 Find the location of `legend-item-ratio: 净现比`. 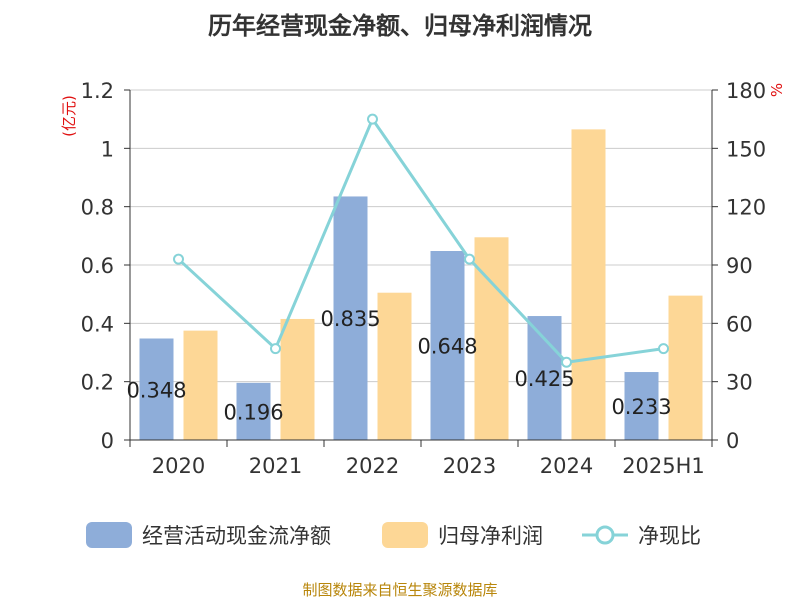

legend-item-ratio: 净现比 is located at coordinates (641, 535).